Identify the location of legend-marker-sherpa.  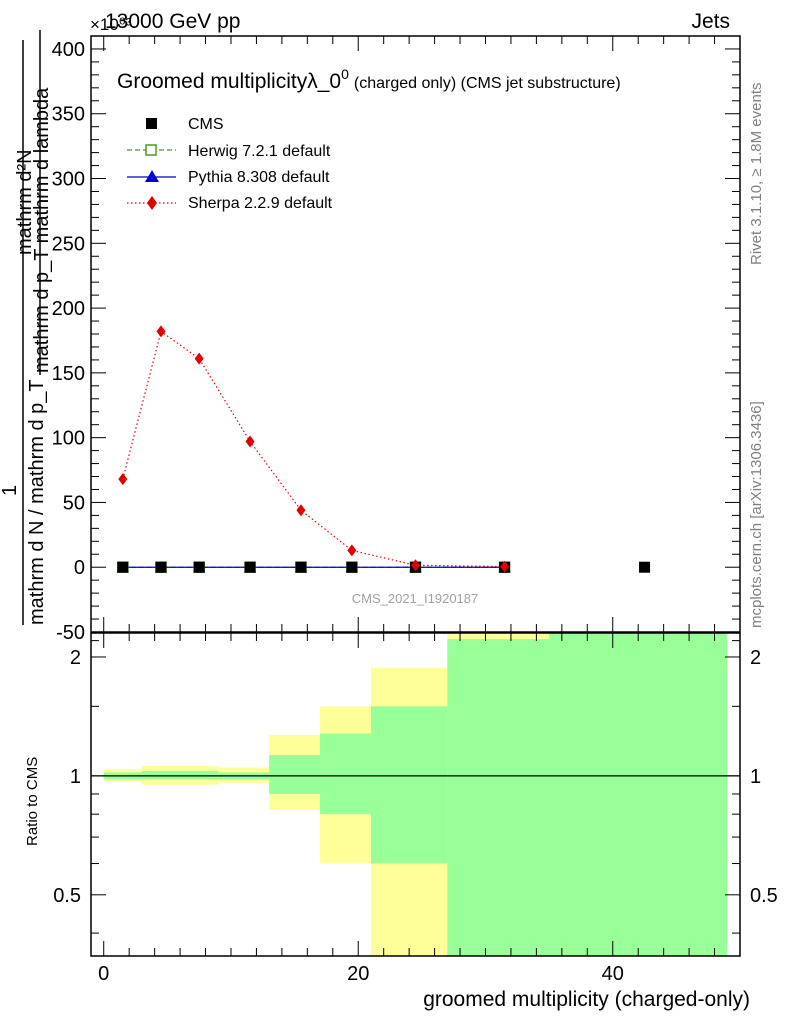
(152, 203).